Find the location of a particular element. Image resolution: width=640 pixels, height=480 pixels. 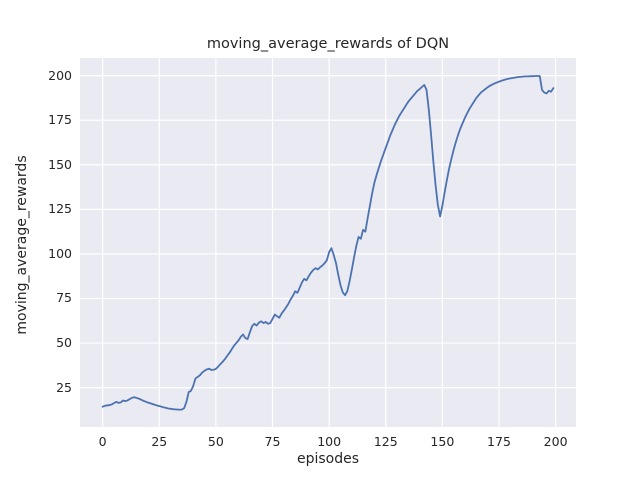

y-tick-label: 100 is located at coordinates (60, 253).